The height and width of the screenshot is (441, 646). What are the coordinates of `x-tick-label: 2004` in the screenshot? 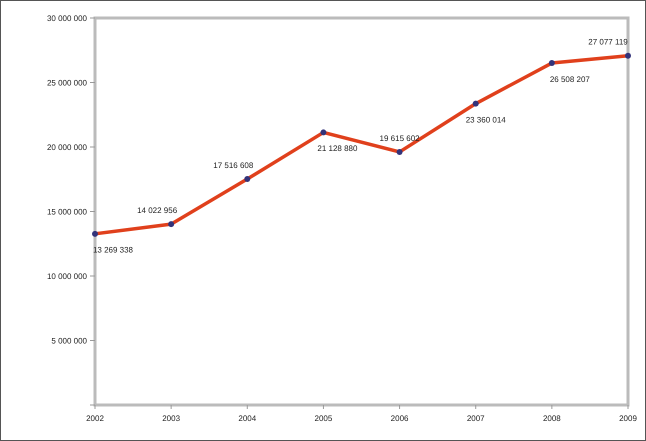 It's located at (247, 418).